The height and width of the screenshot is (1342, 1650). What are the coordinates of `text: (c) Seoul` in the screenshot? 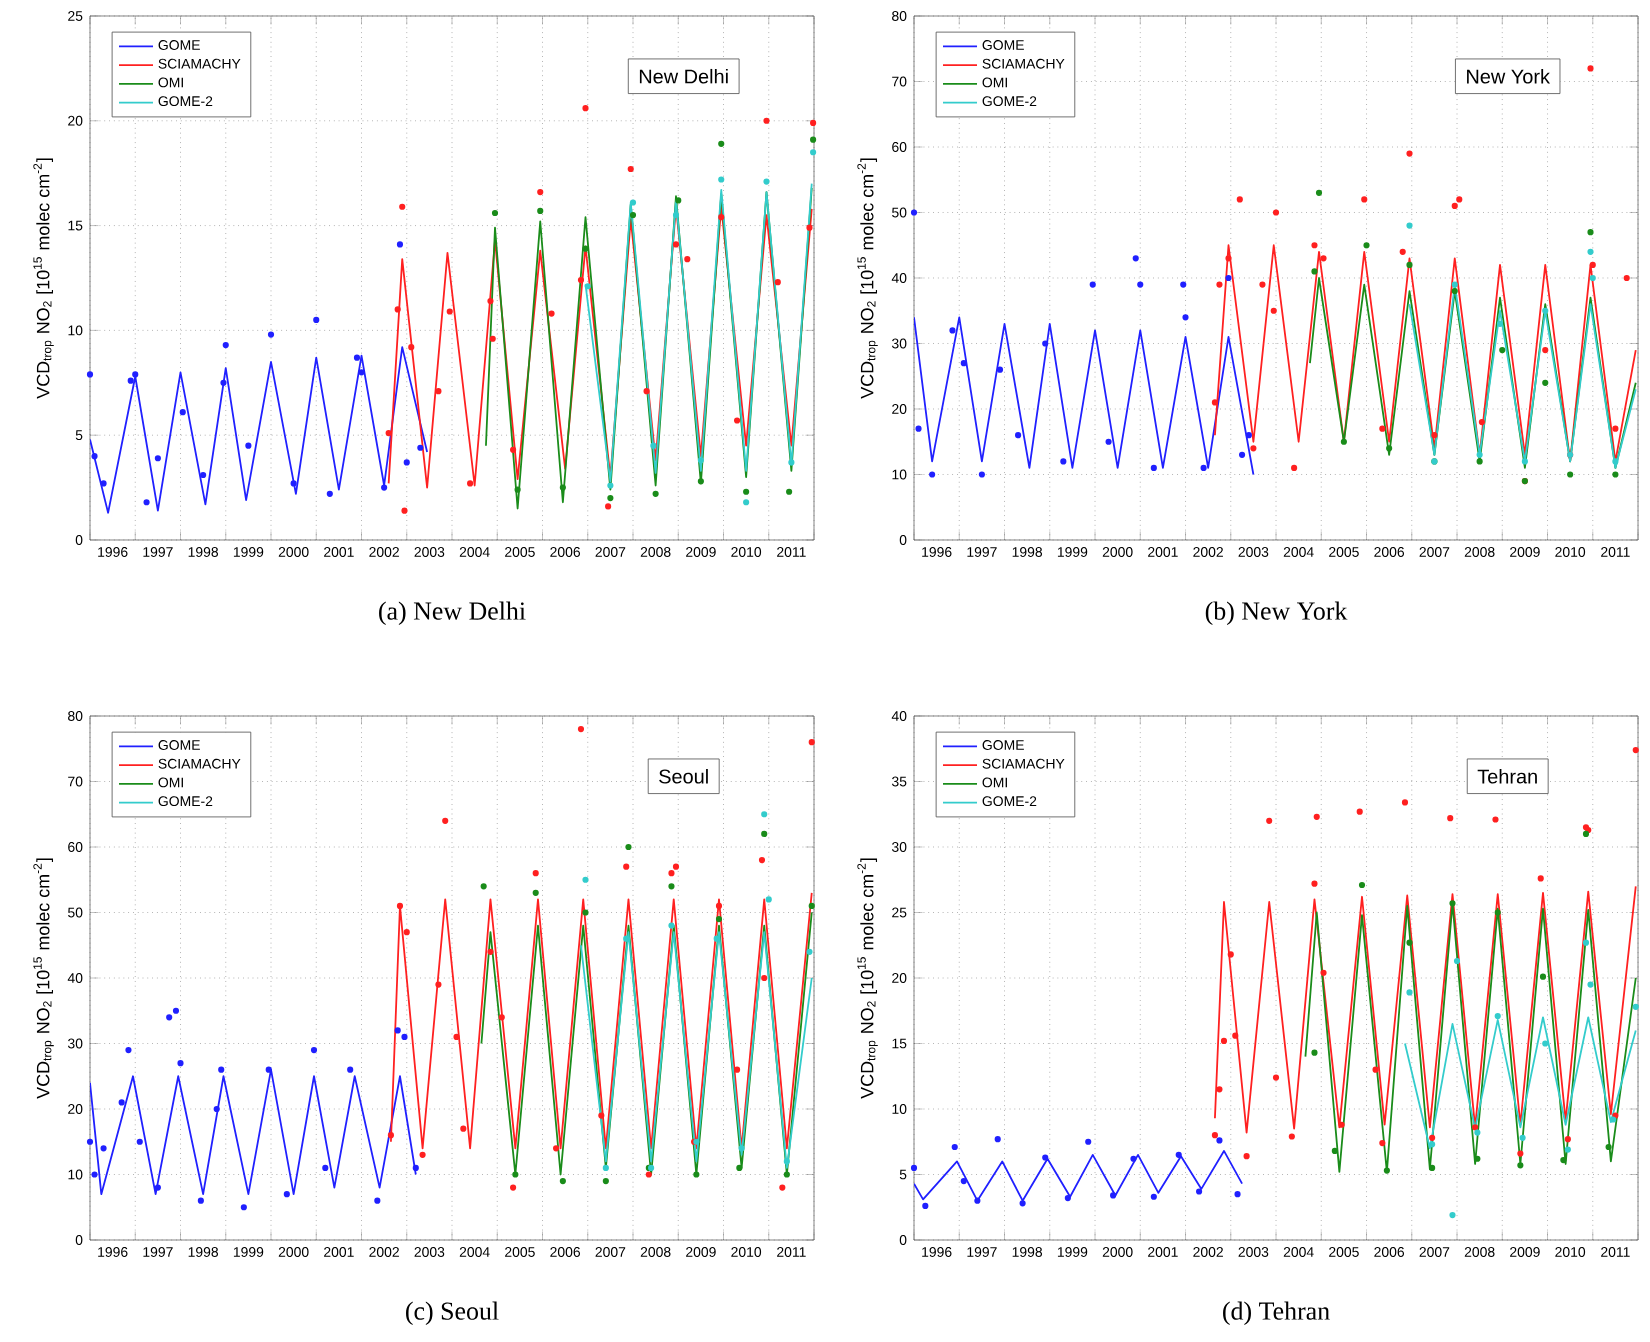 It's located at (452, 1313).